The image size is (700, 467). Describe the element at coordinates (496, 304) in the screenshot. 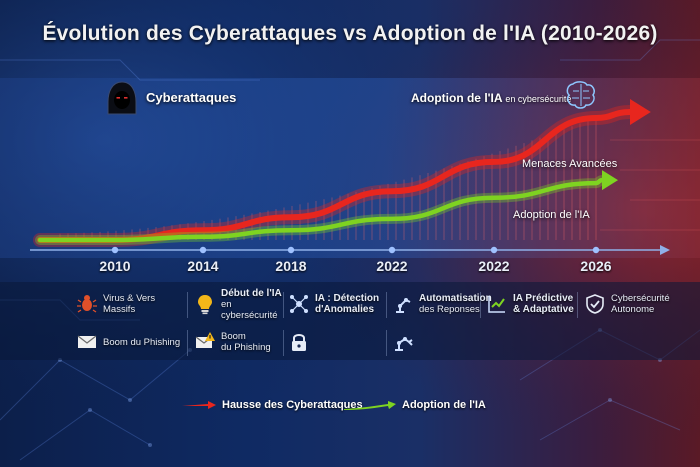

I see `chart-check-icon` at that location.